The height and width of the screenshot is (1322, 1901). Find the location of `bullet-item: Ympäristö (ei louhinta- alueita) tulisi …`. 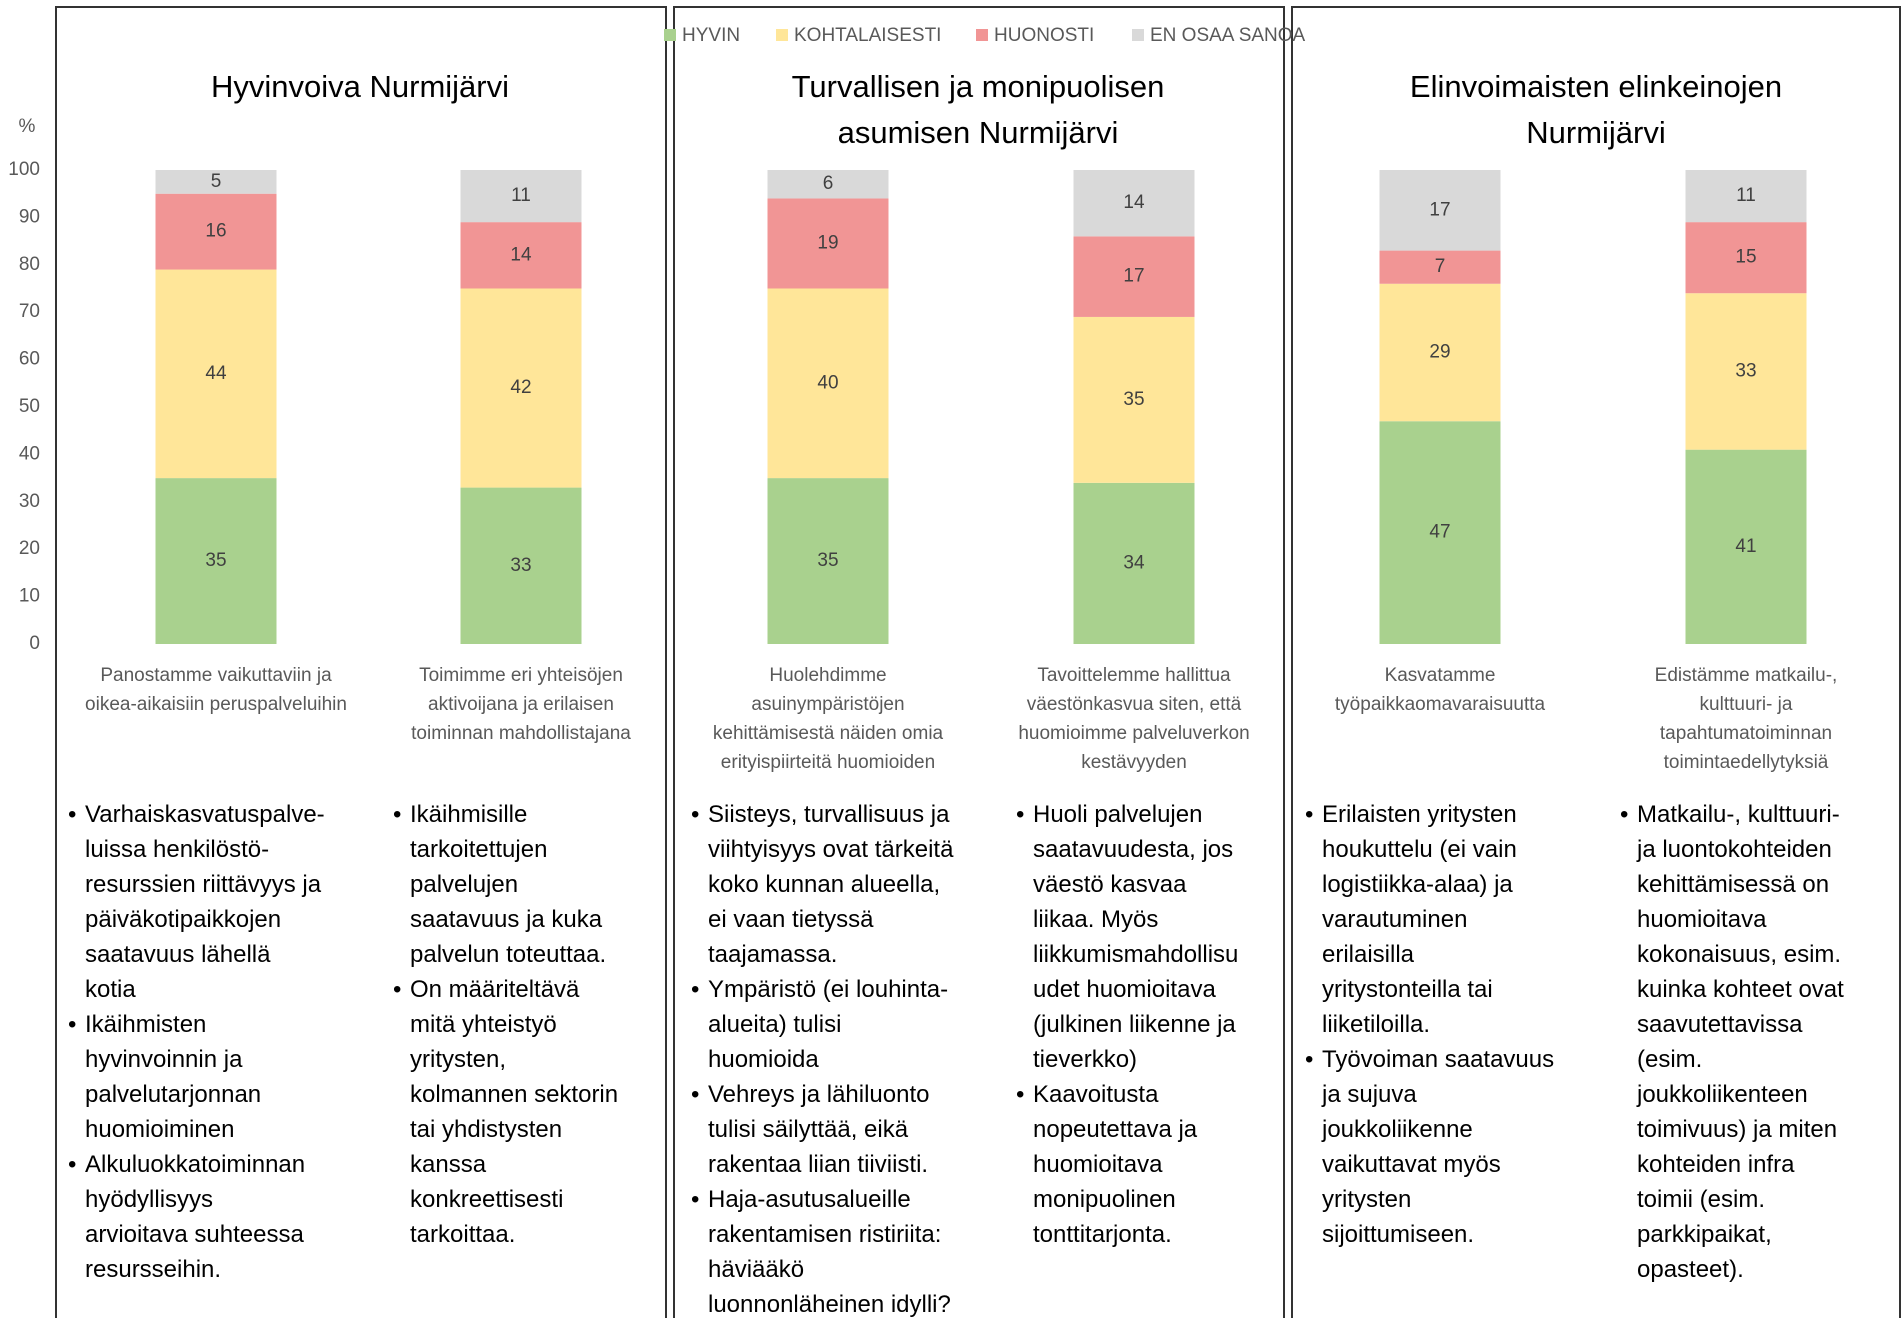

bullet-item: Ympäristö (ei louhinta- alueita) tulisi … is located at coordinates (844, 1024).